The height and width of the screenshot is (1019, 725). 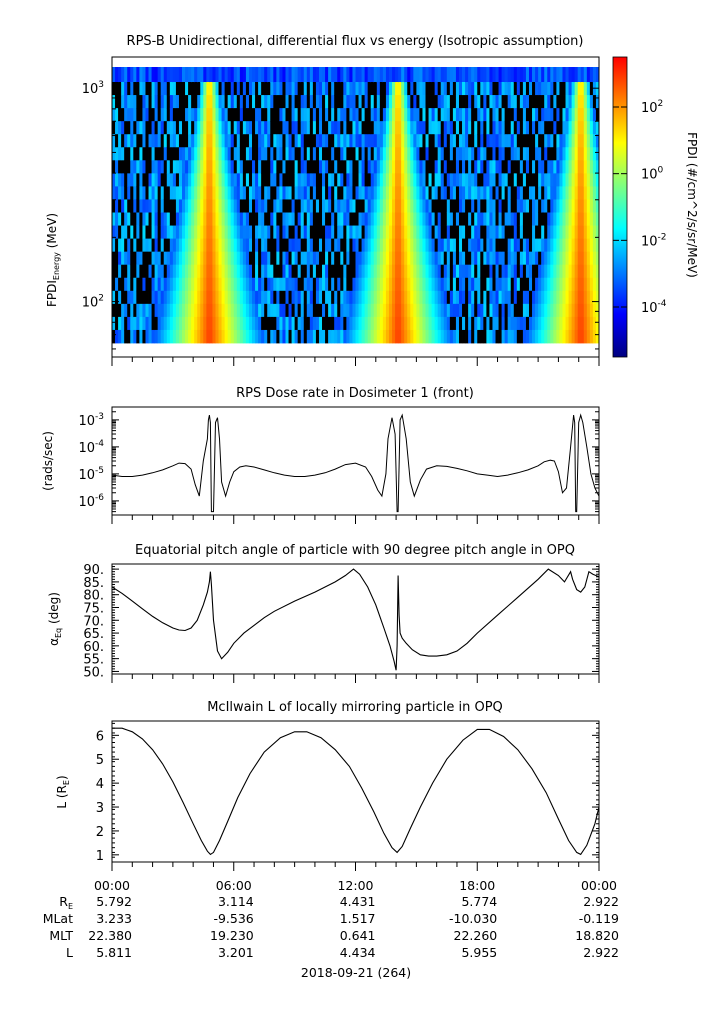 What do you see at coordinates (48, 461) in the screenshot?
I see `dose-y-label: (rads/sec)` at bounding box center [48, 461].